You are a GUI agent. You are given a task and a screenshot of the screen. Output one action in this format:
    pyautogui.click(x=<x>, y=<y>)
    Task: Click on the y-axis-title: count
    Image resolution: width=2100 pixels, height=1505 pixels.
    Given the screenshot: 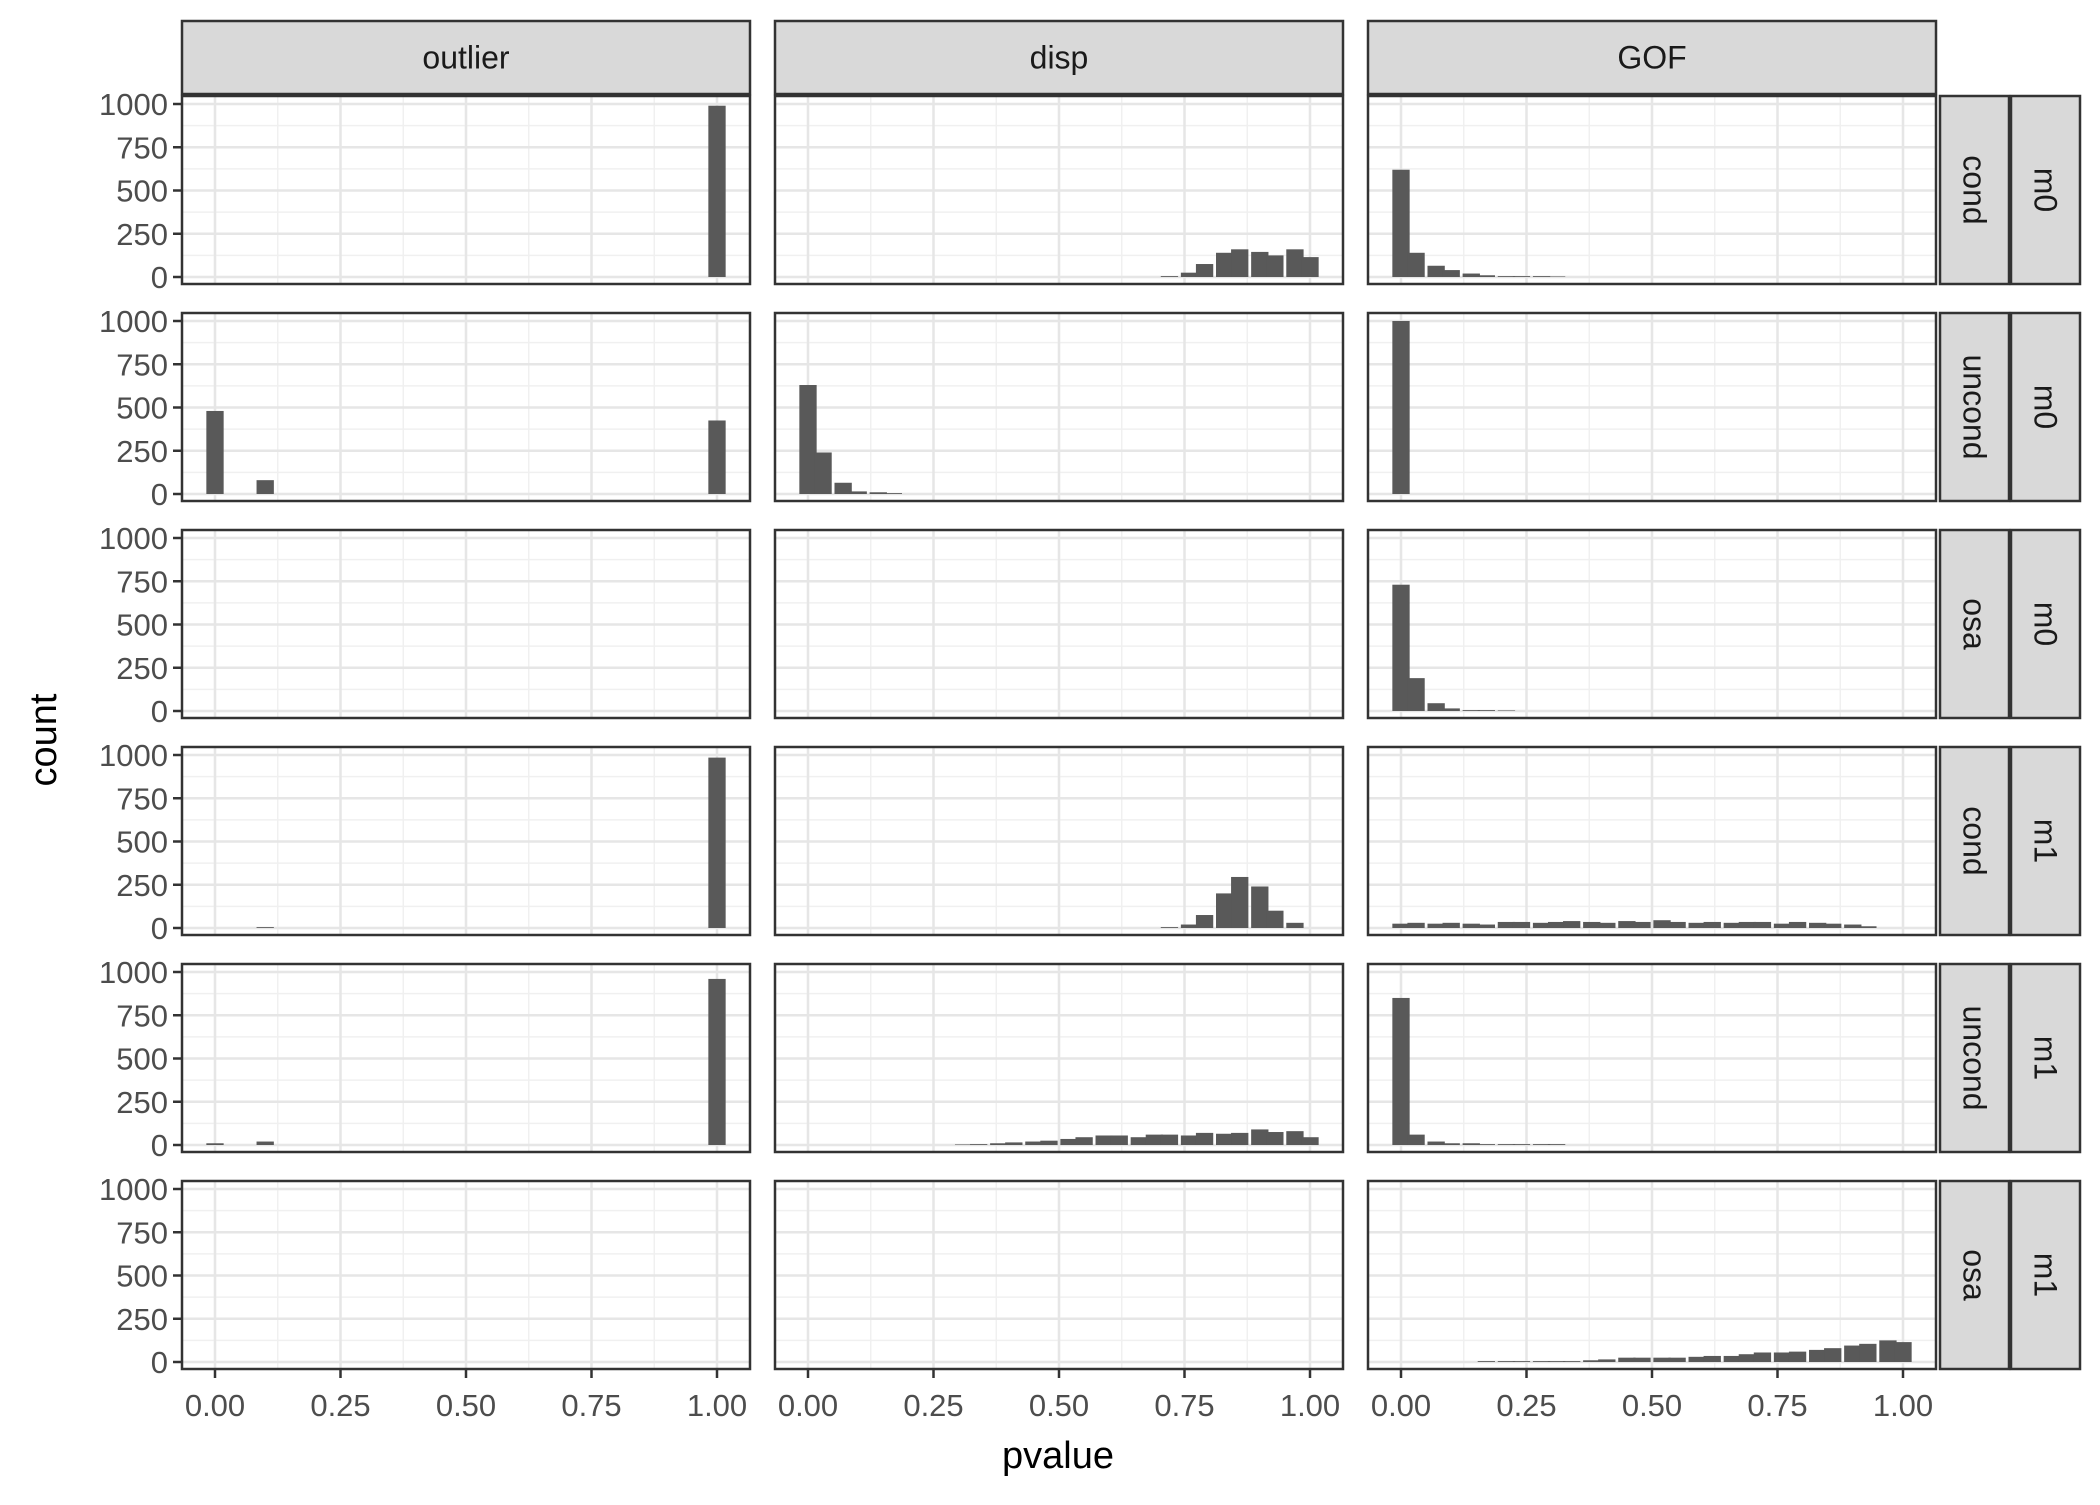 What is the action you would take?
    pyautogui.click(x=44, y=739)
    